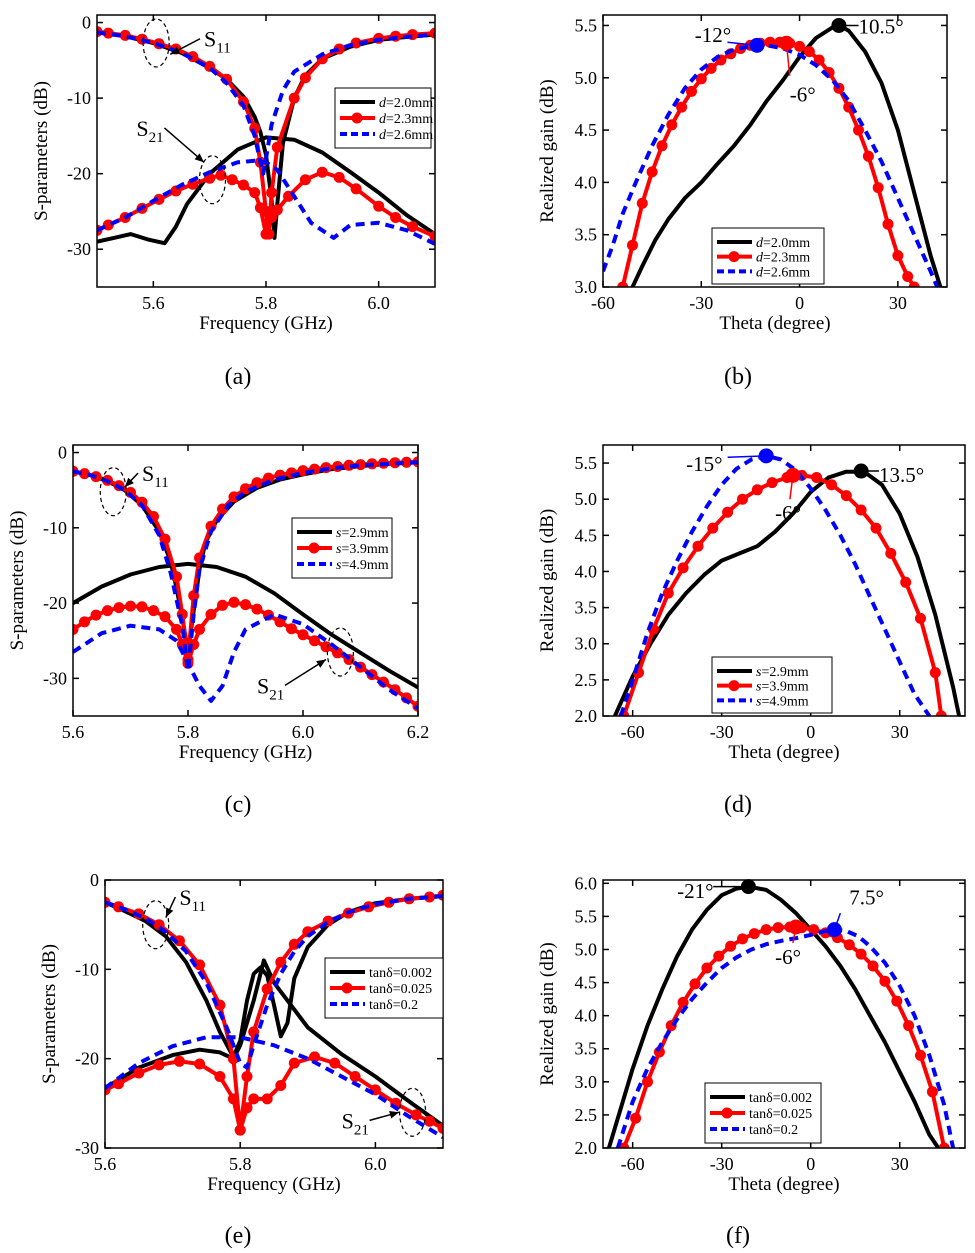 This screenshot has height=1253, width=975. What do you see at coordinates (55, 528) in the screenshot?
I see `y-tick-label: -10` at bounding box center [55, 528].